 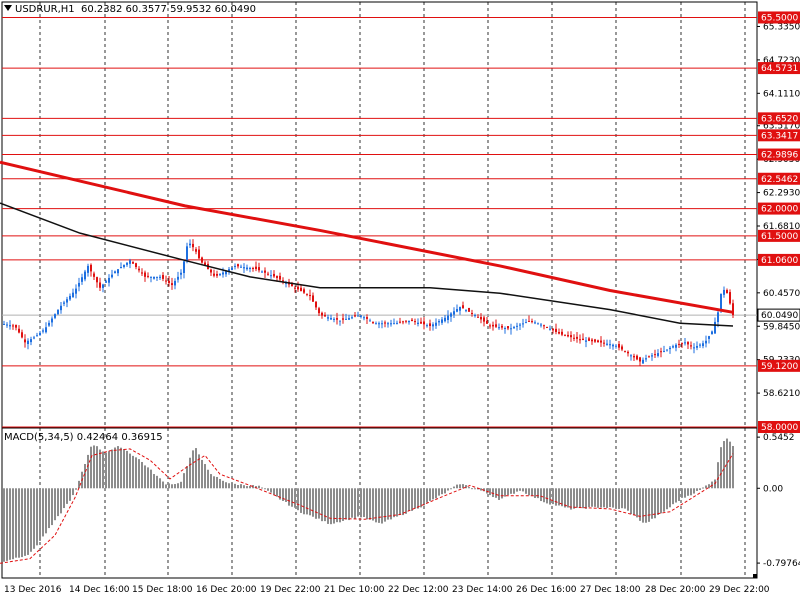 What do you see at coordinates (779, 210) in the screenshot?
I see `level-label: 62.0000` at bounding box center [779, 210].